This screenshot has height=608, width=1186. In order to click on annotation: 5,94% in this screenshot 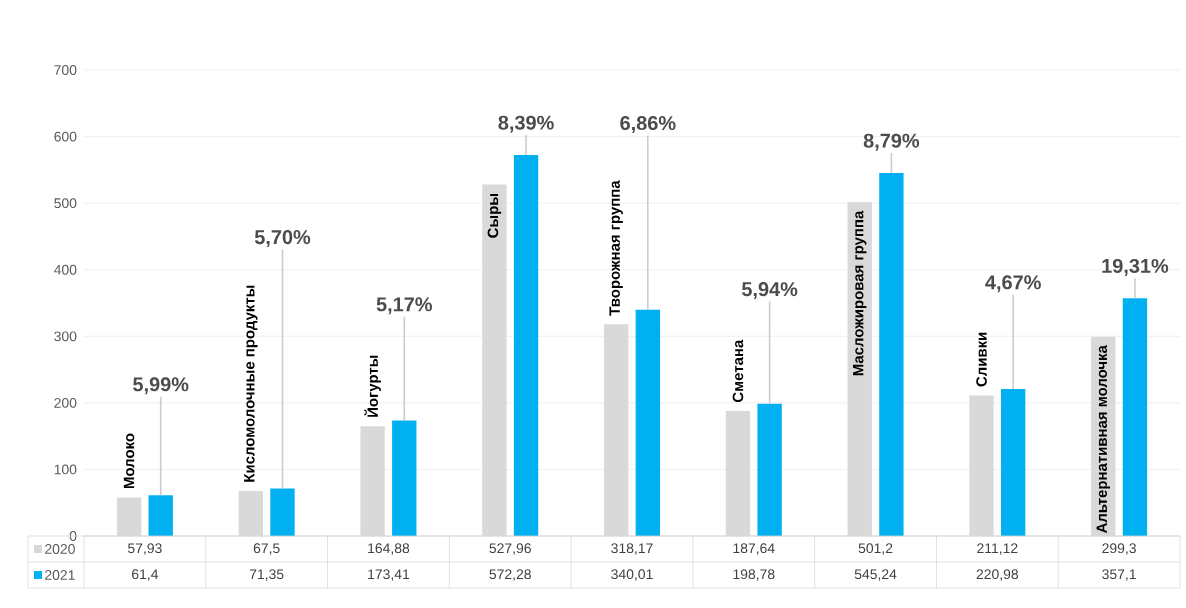, I will do `click(769, 291)`.